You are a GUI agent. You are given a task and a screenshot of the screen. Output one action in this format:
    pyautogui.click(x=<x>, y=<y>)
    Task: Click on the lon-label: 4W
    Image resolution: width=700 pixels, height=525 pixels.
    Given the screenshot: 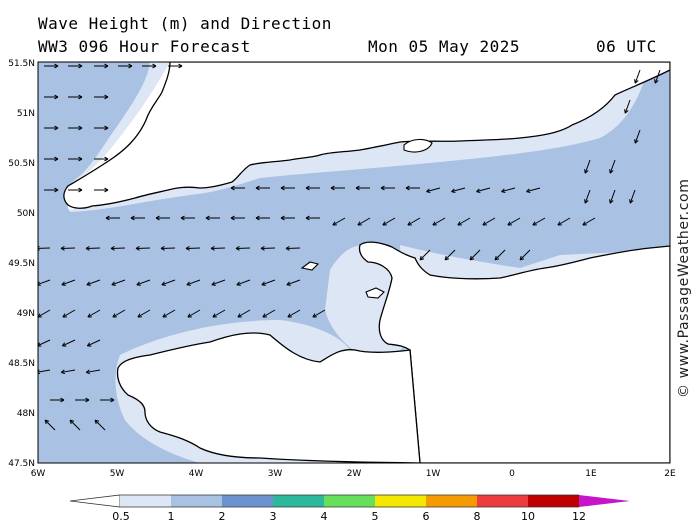 What is the action you would take?
    pyautogui.click(x=196, y=474)
    